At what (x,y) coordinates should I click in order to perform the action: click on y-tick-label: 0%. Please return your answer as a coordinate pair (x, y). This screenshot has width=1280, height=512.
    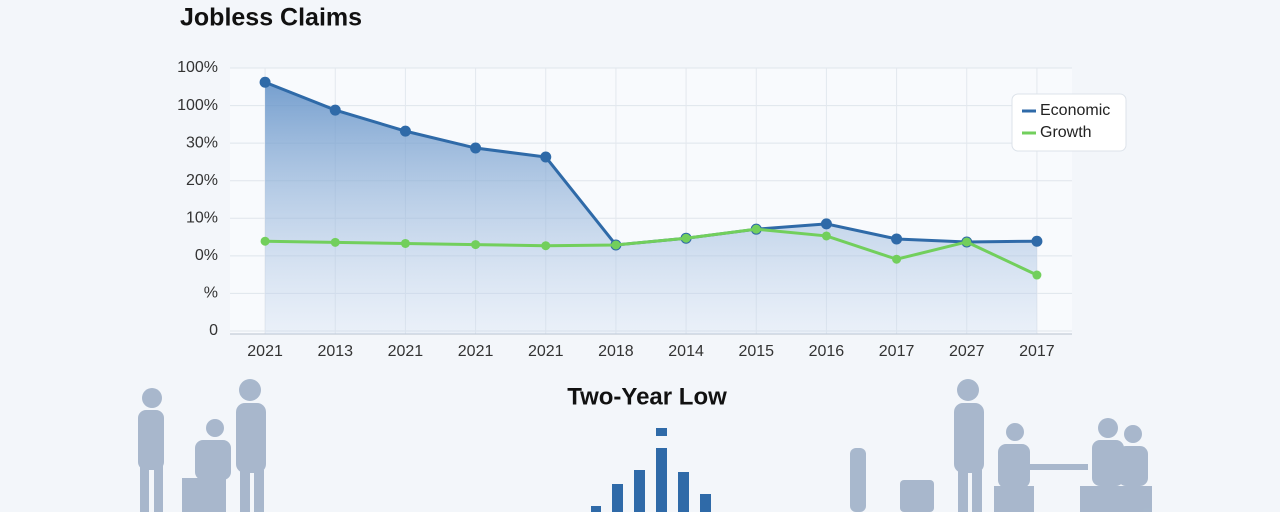
    Looking at the image, I should click on (206, 255).